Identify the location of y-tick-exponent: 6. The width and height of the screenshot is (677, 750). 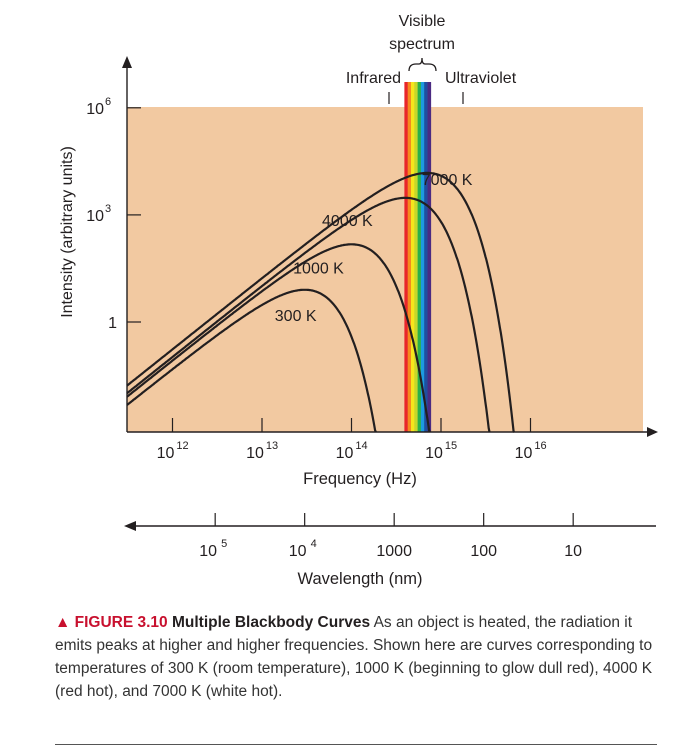
(108, 102).